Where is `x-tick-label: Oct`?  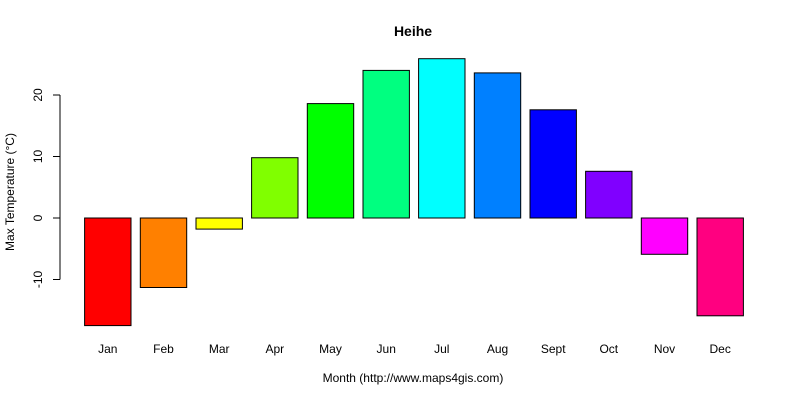
x-tick-label: Oct is located at coordinates (608, 349).